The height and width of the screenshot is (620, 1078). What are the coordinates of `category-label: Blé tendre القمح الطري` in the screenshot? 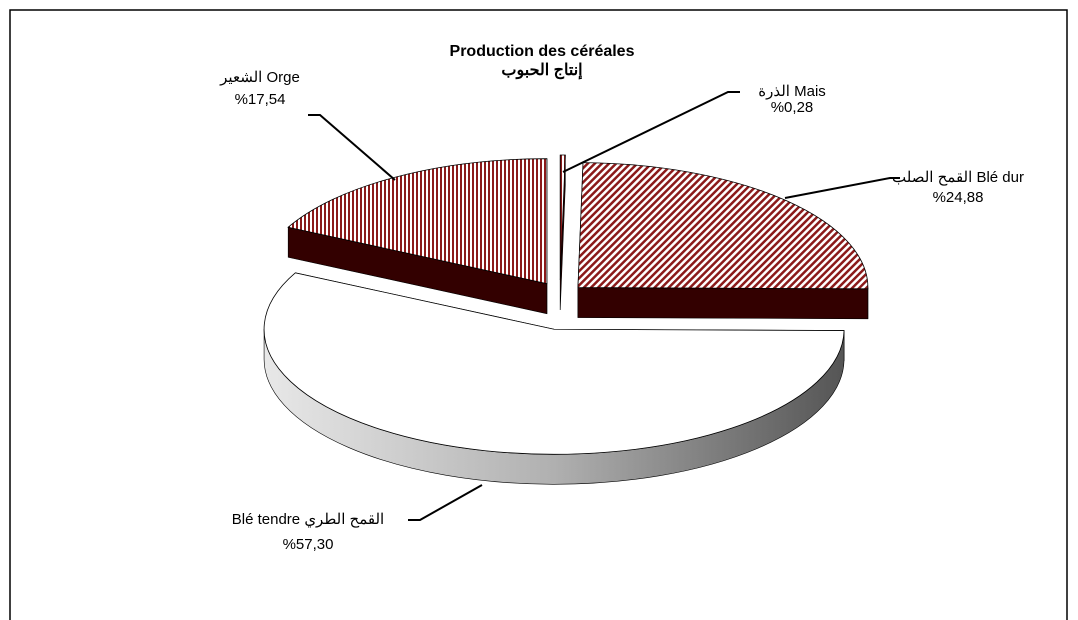 It's located at (308, 519).